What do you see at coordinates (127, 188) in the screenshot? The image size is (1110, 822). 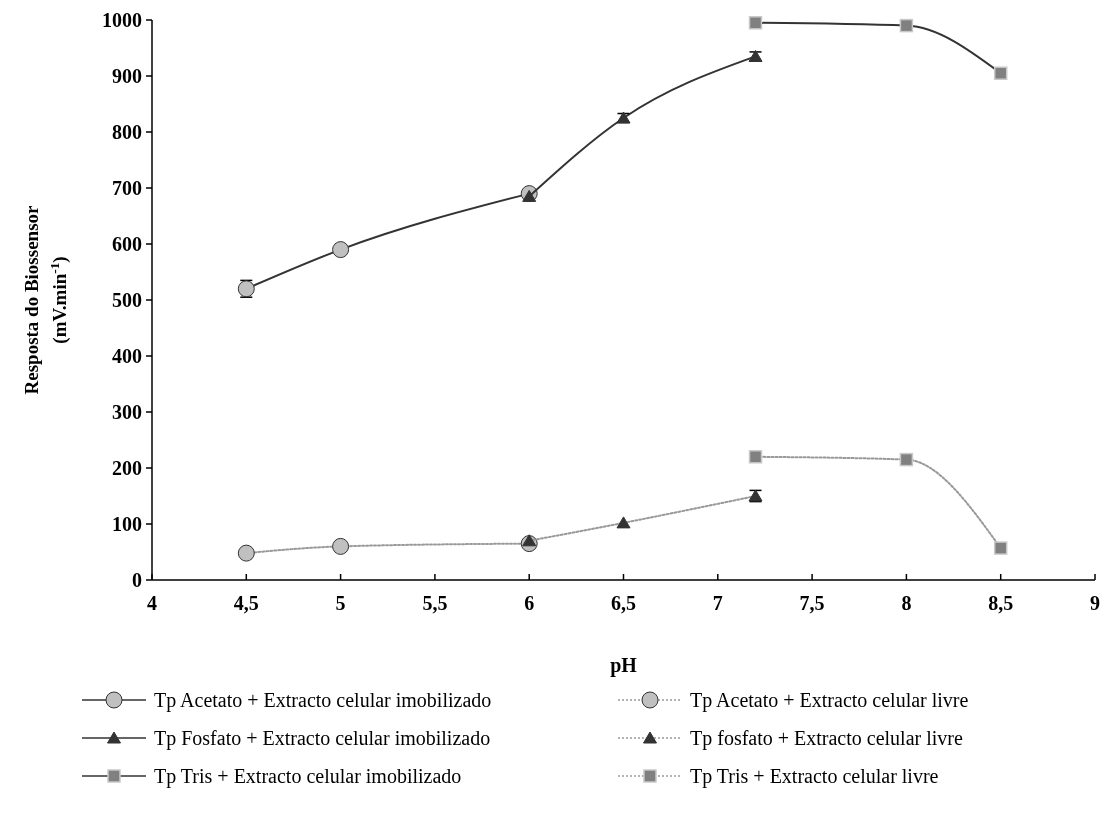 I see `y-tick-label: 700` at bounding box center [127, 188].